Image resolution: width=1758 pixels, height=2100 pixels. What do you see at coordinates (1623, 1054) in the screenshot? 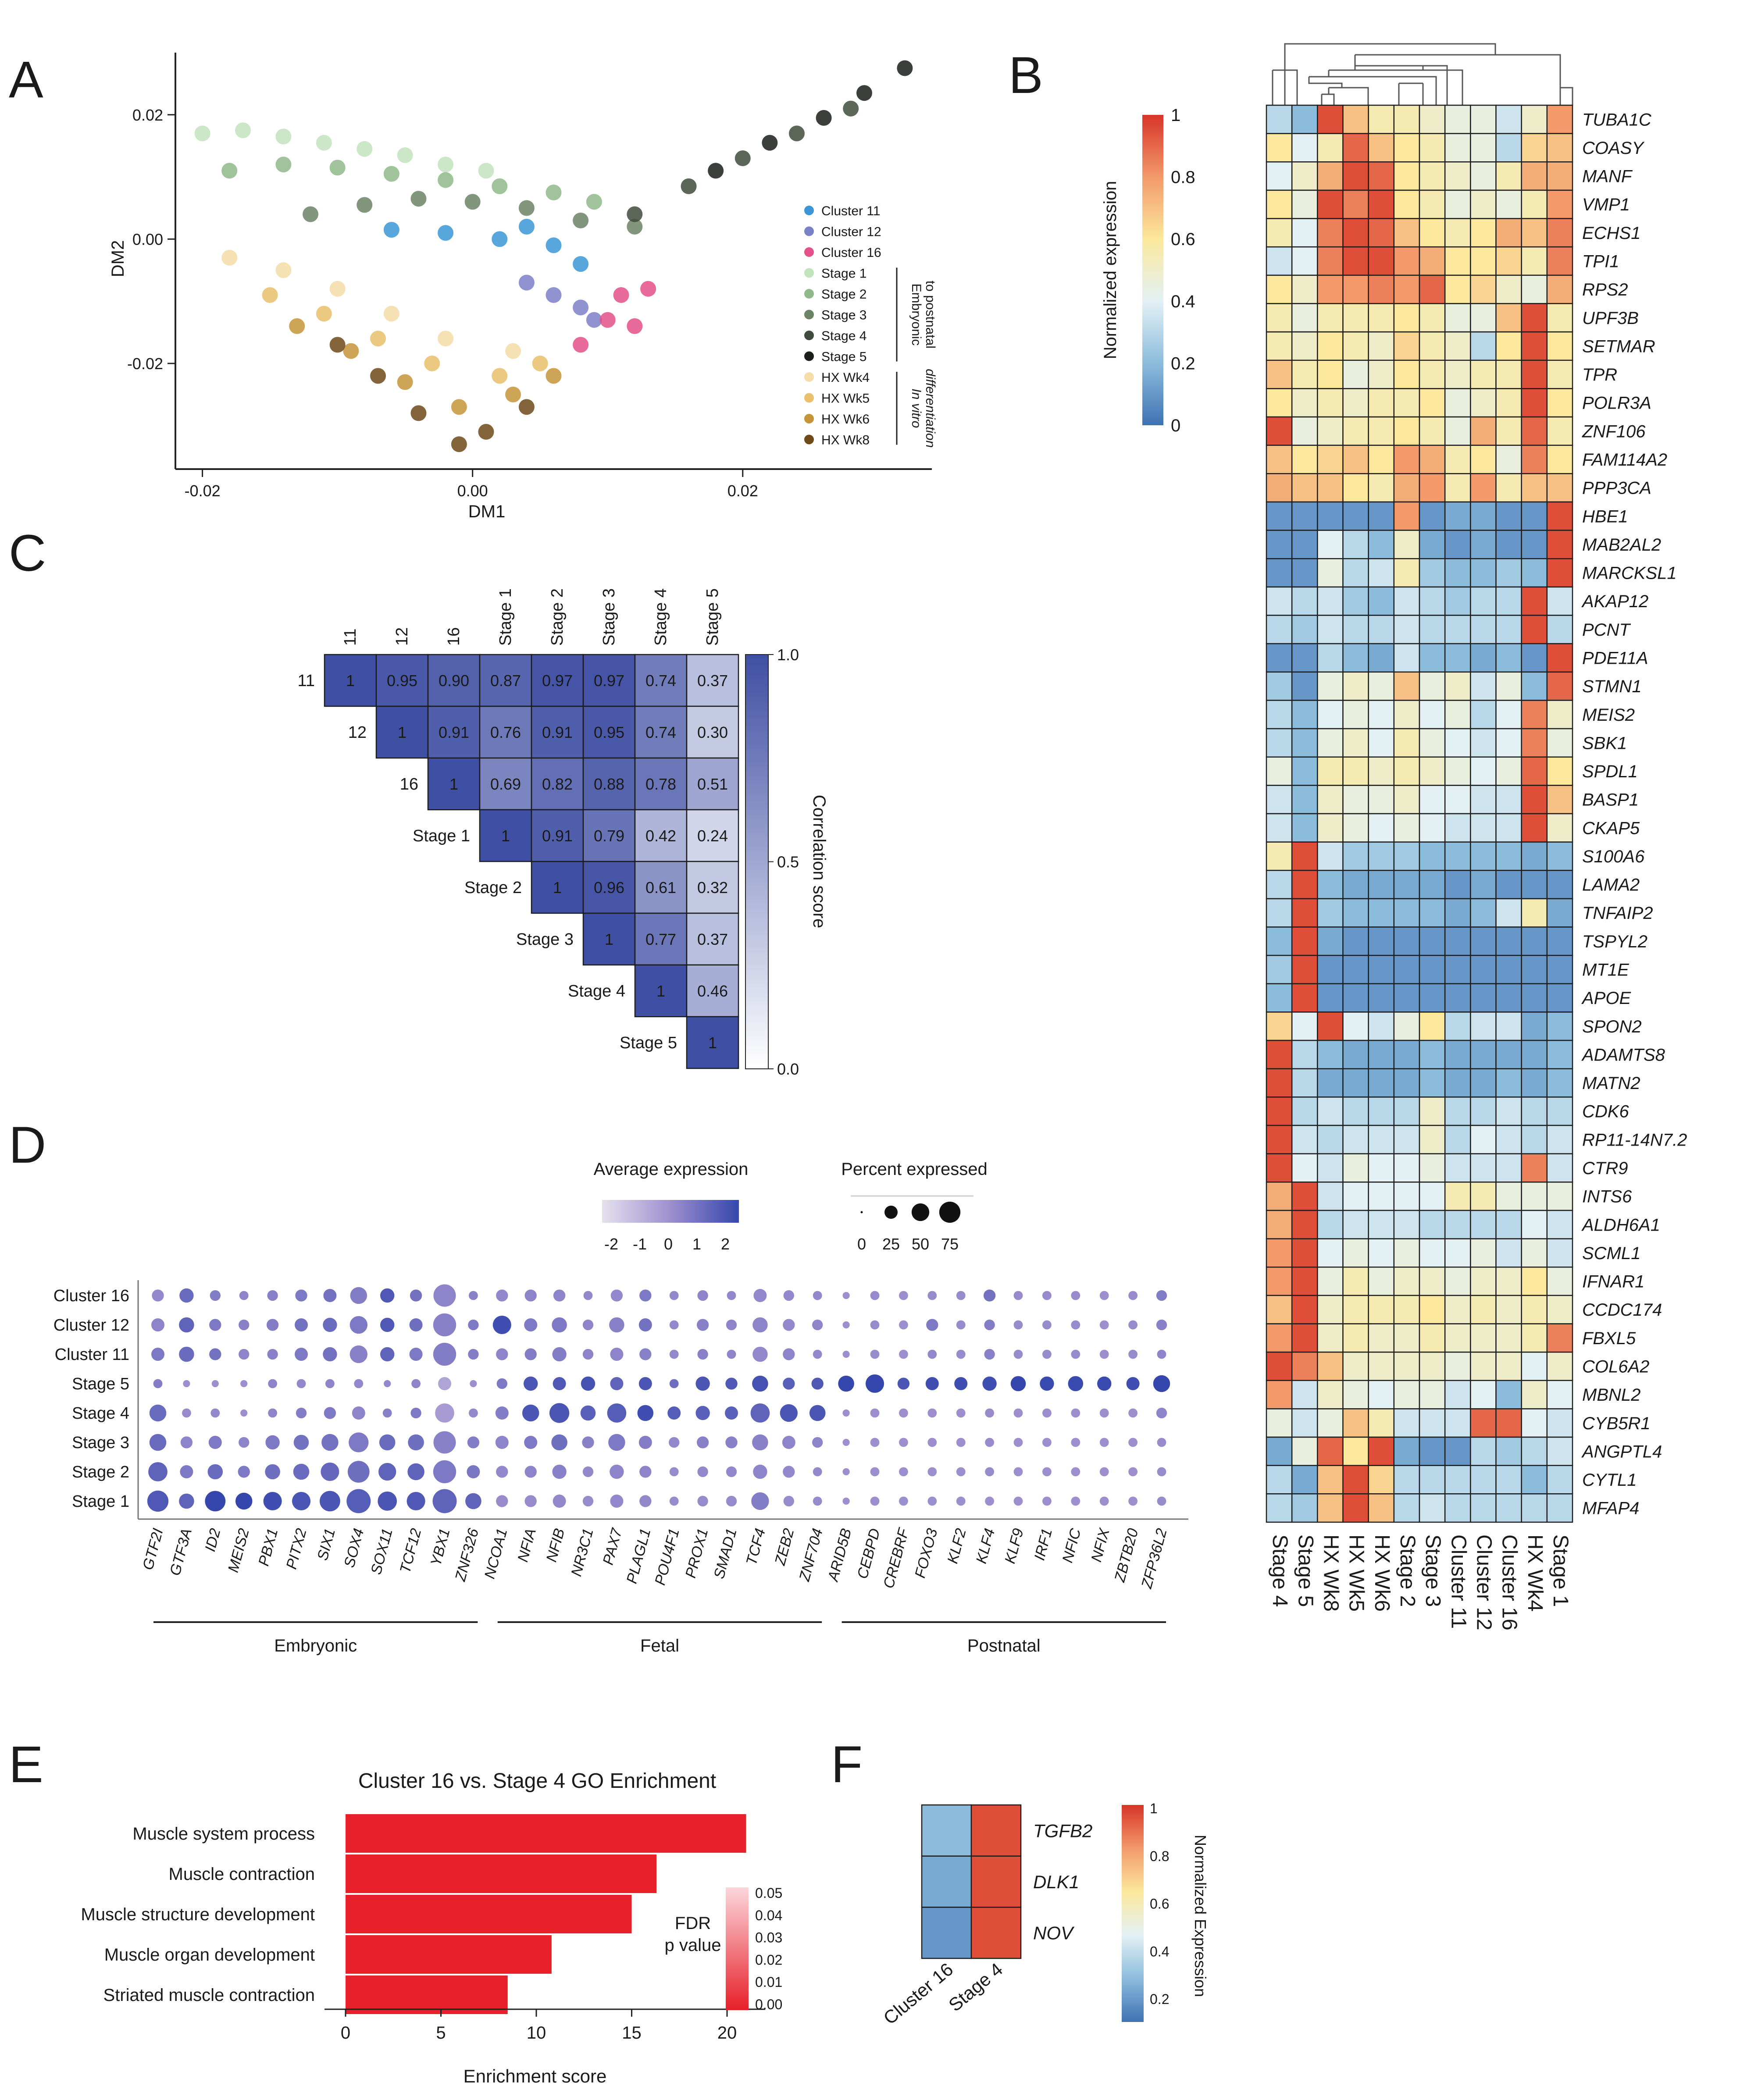
I see `panel-b-row-label: ADAMTS8` at bounding box center [1623, 1054].